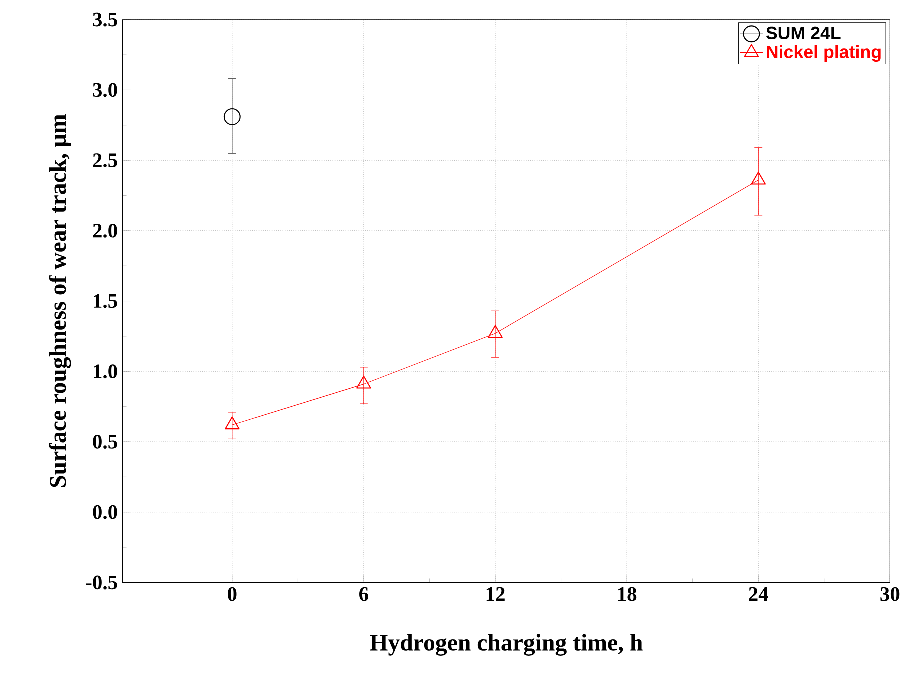  What do you see at coordinates (106, 301) in the screenshot?
I see `y-tick-label: 1.5` at bounding box center [106, 301].